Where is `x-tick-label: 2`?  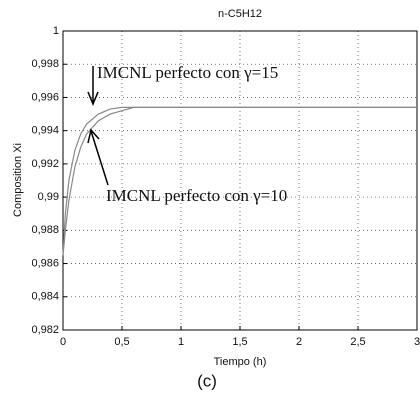 x-tick-label: 2 is located at coordinates (299, 342).